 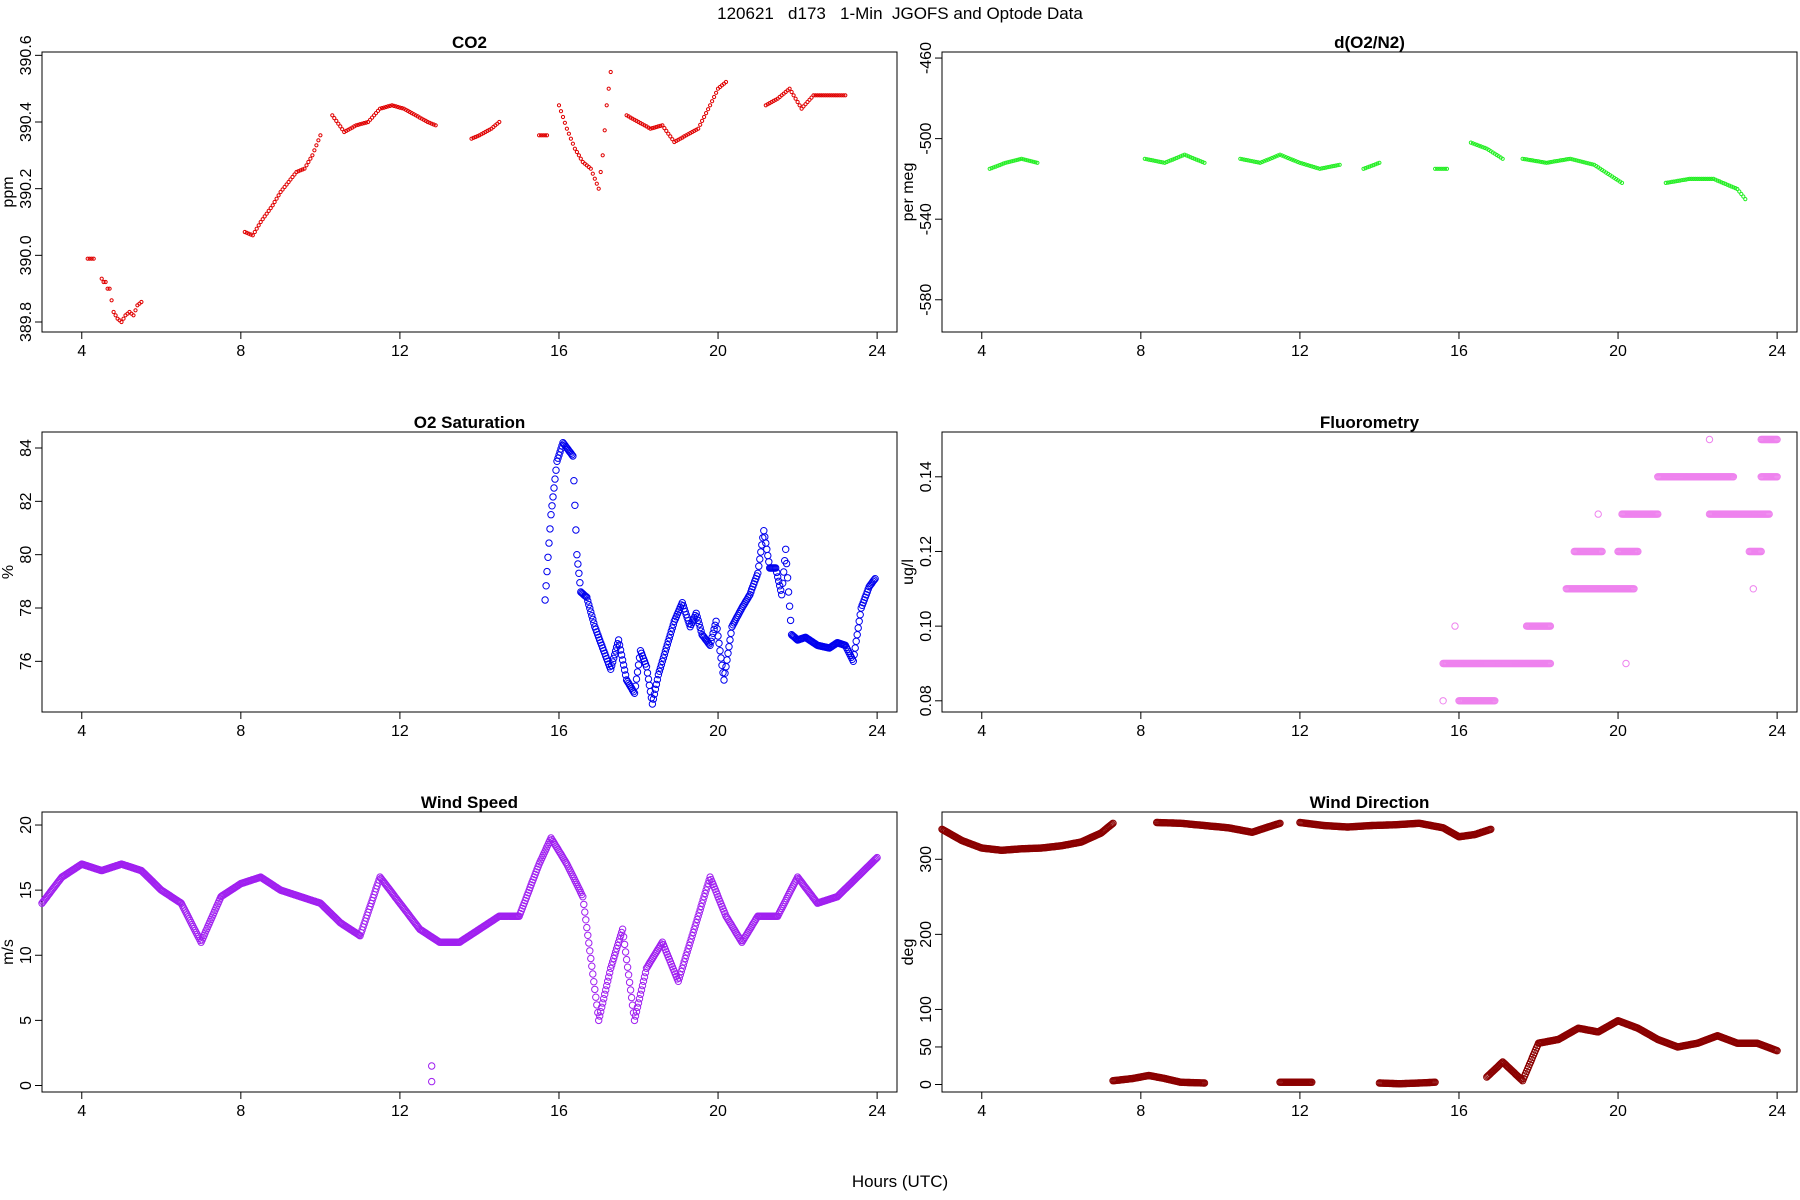 What do you see at coordinates (26, 255) in the screenshot?
I see `y-tick-label: 390.0` at bounding box center [26, 255].